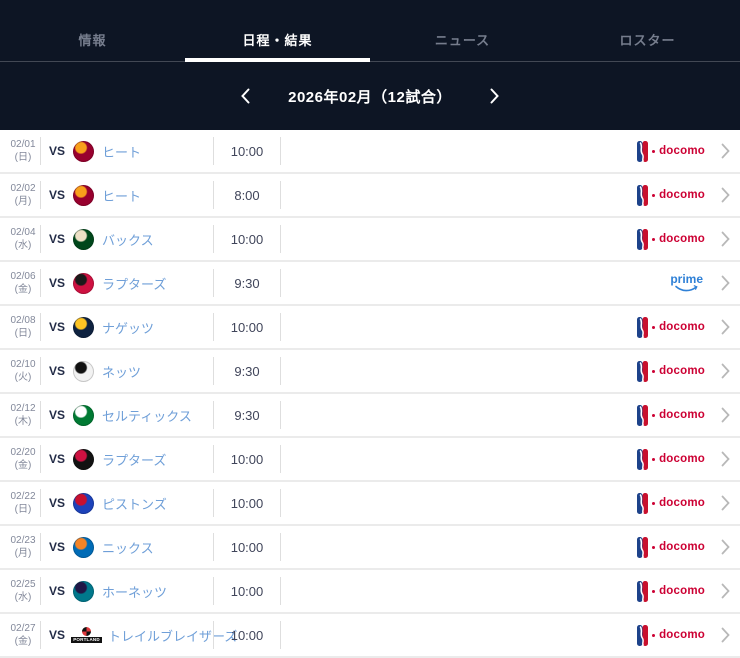 This screenshot has width=740, height=658. Describe the element at coordinates (277, 31) in the screenshot. I see `tab-schedule-results: 日程・結果` at that location.